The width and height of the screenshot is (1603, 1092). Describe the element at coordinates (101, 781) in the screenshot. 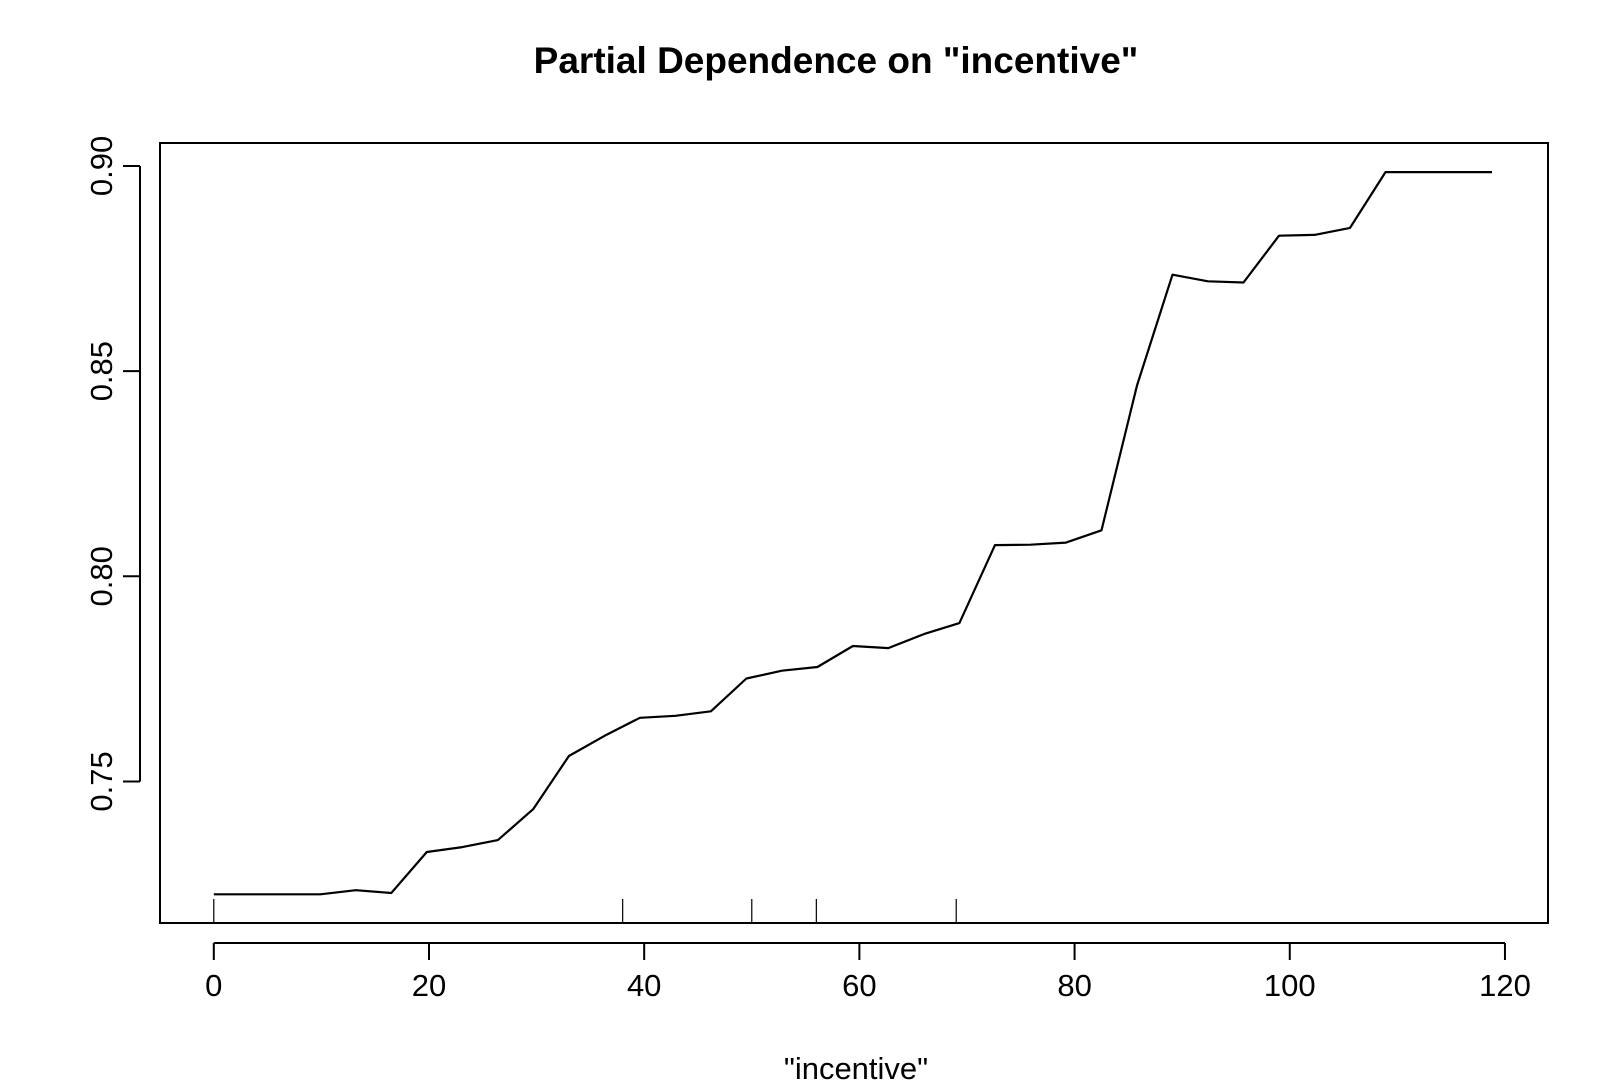

I see `y-tick-label: 0.75` at that location.